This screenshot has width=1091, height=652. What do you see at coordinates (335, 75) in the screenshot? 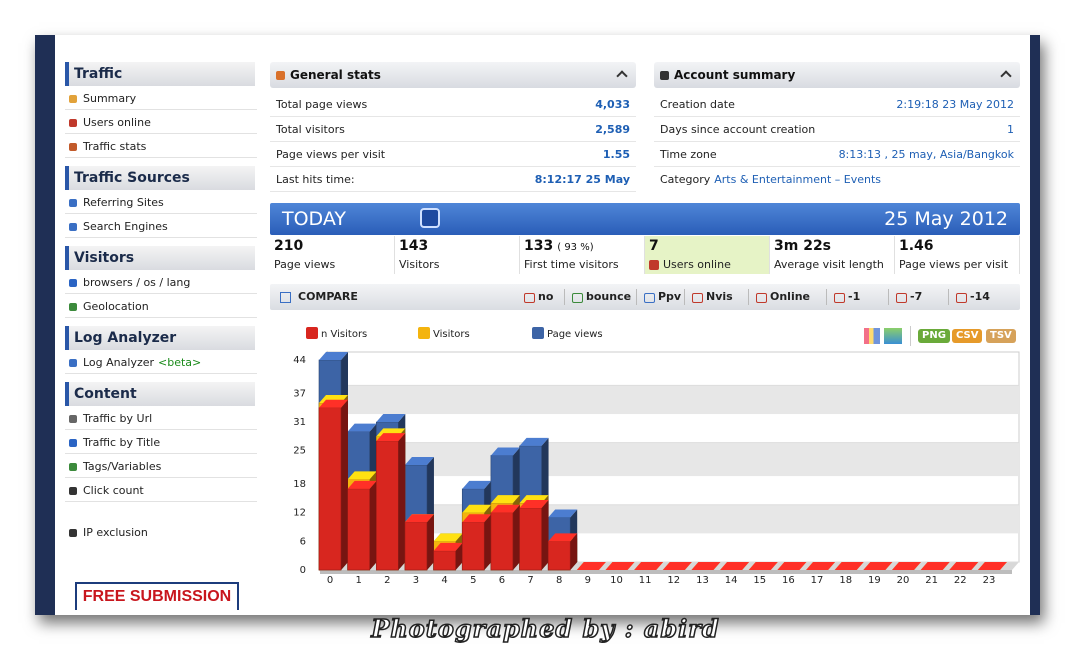
I see `box-title: General stats` at bounding box center [335, 75].